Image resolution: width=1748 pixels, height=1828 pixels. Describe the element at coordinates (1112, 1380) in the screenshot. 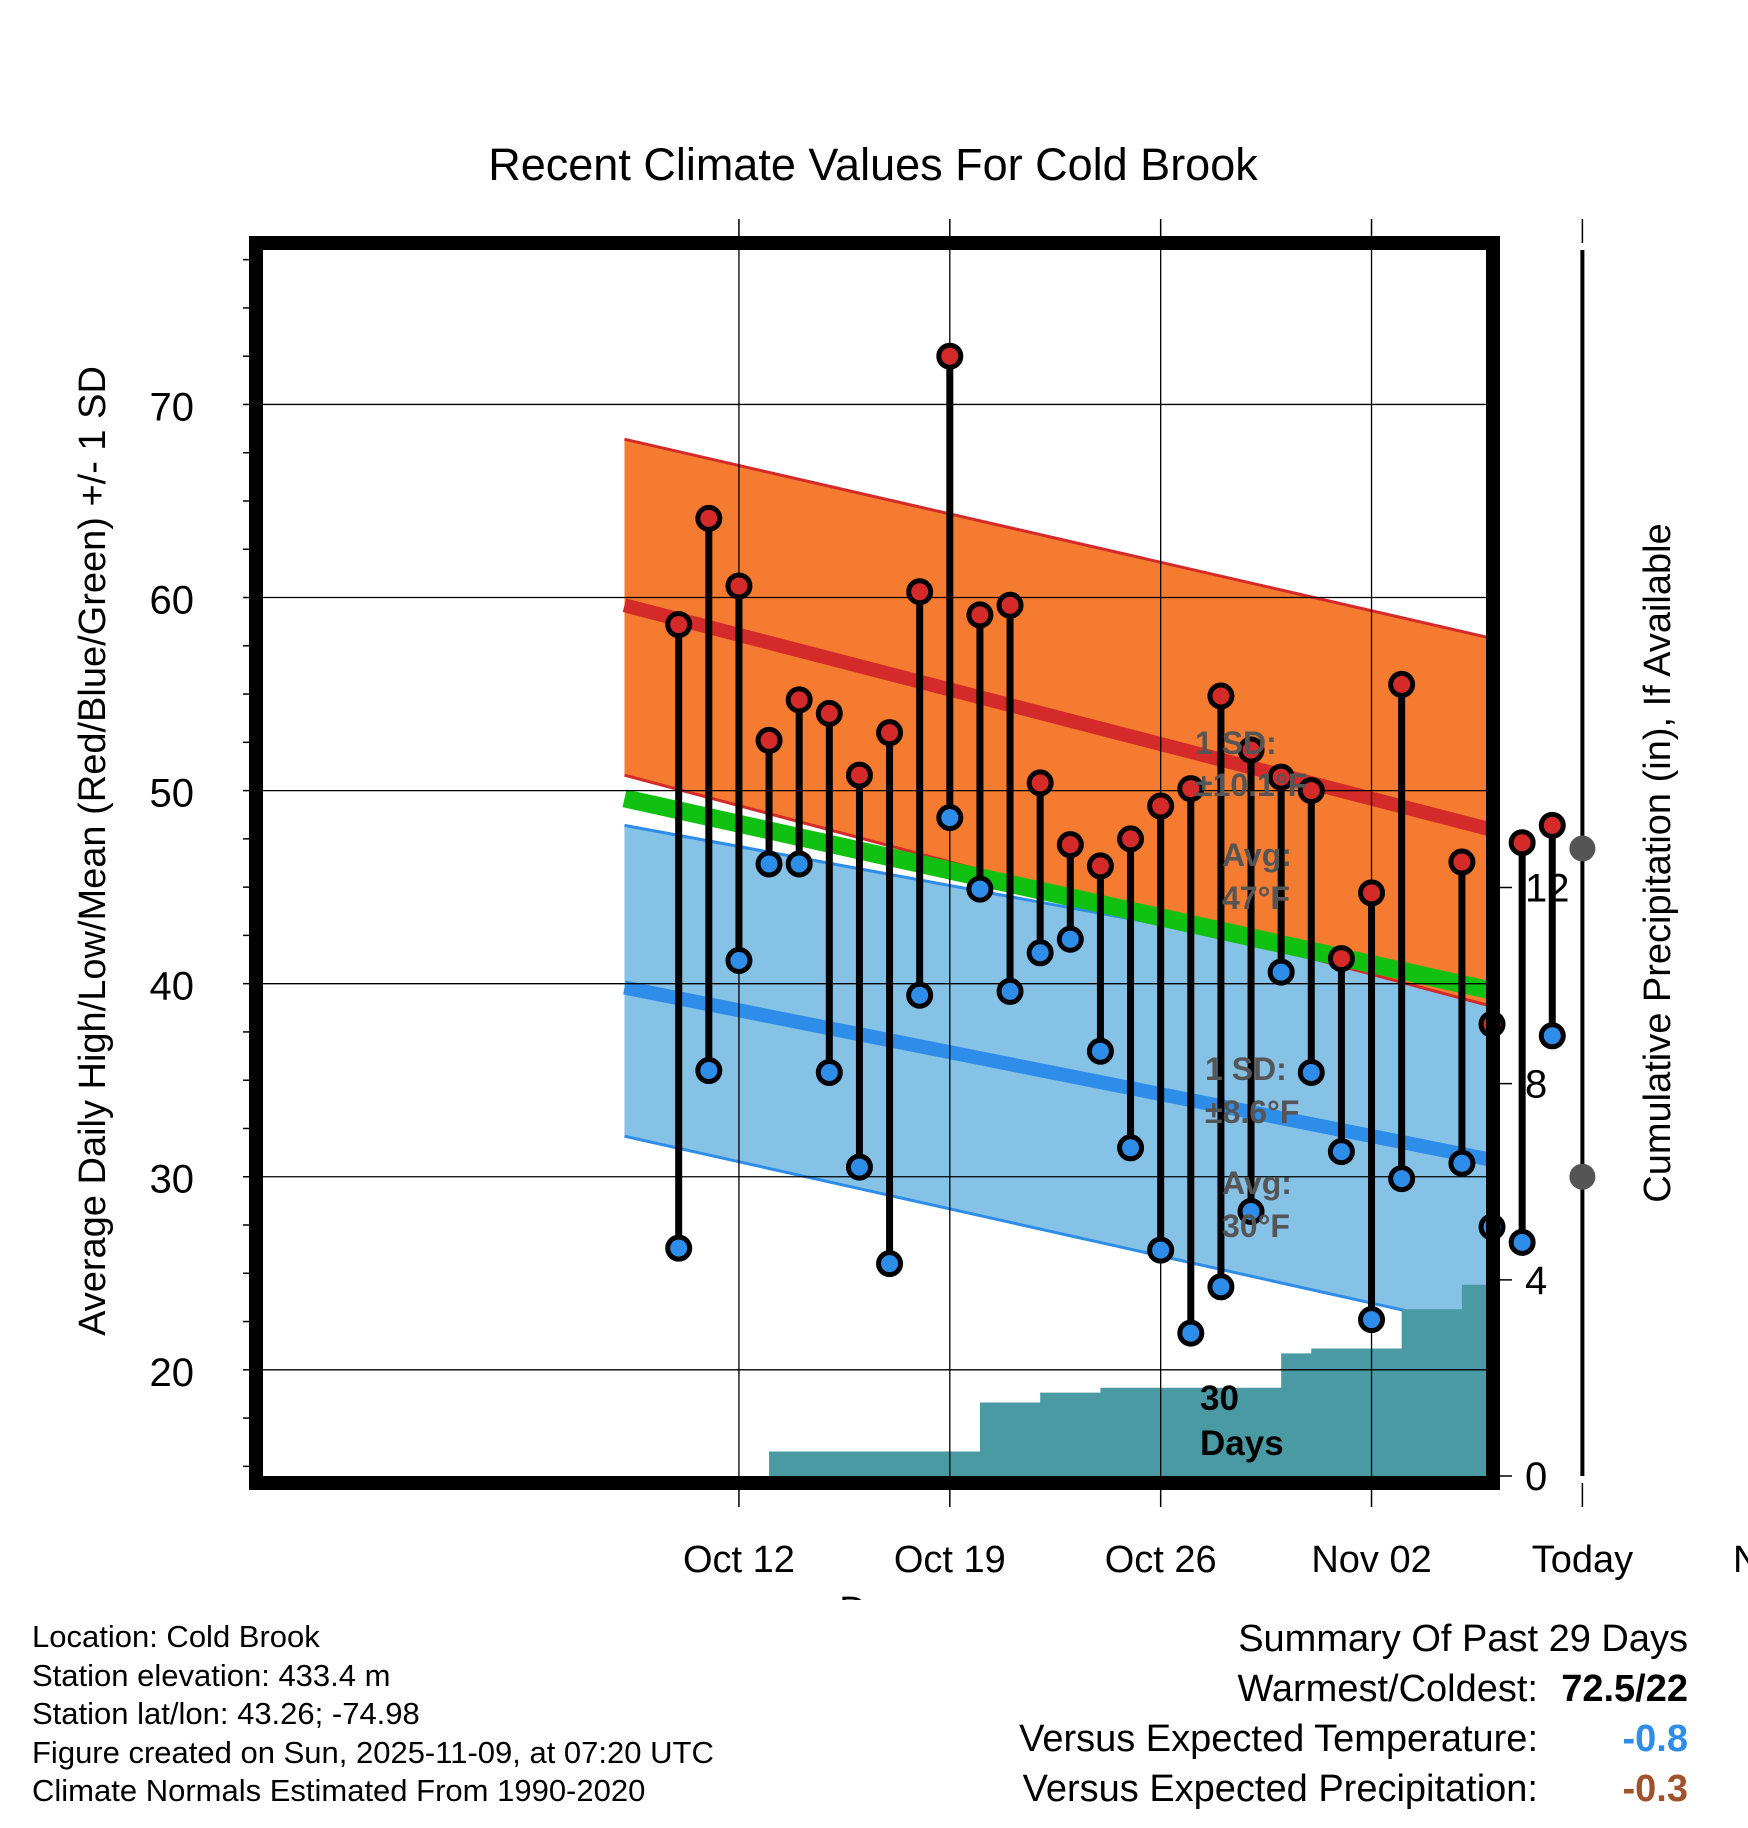

I see `precip-area` at that location.